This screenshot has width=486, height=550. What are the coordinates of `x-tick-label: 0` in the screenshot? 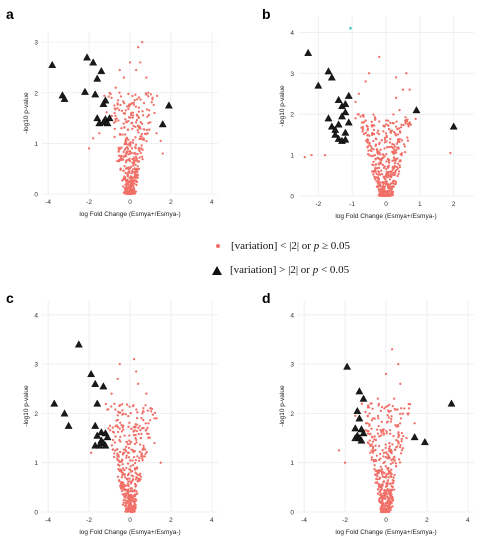 It's located at (130, 520).